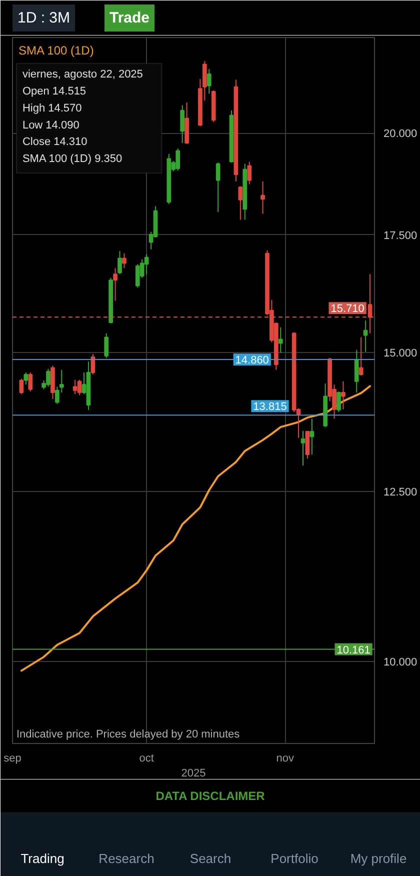 This screenshot has width=420, height=876. I want to click on ref-line-label: 10.161, so click(353, 650).